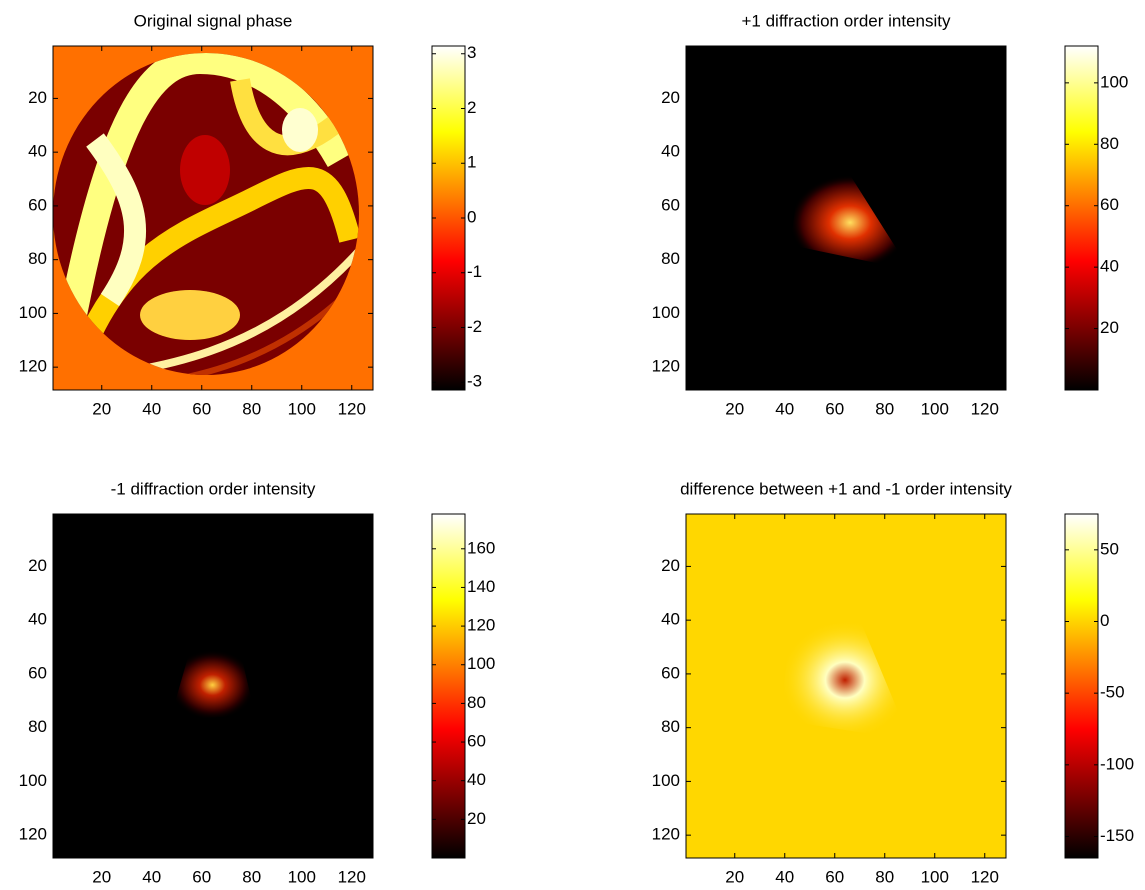 The height and width of the screenshot is (890, 1145). I want to click on colorbar-tick-label: 140, so click(481, 586).